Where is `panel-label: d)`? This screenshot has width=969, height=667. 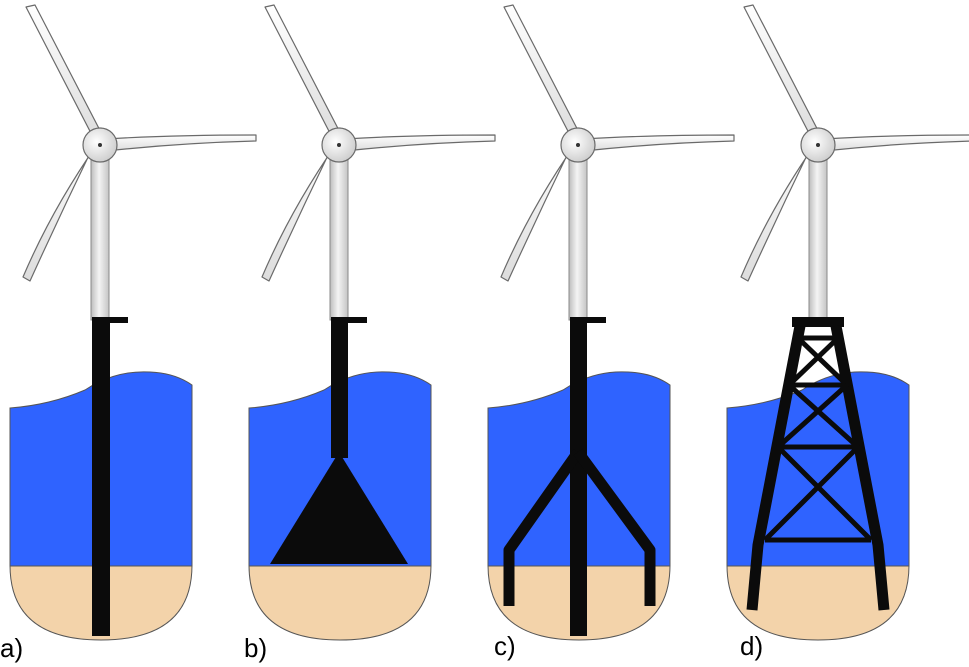 panel-label: d) is located at coordinates (751, 646).